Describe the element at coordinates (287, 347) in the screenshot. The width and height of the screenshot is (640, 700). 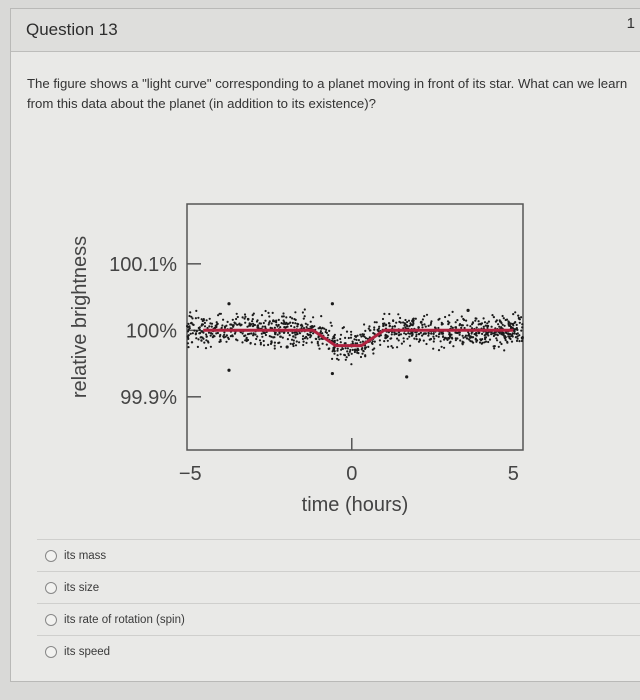
I see `outlier-point` at that location.